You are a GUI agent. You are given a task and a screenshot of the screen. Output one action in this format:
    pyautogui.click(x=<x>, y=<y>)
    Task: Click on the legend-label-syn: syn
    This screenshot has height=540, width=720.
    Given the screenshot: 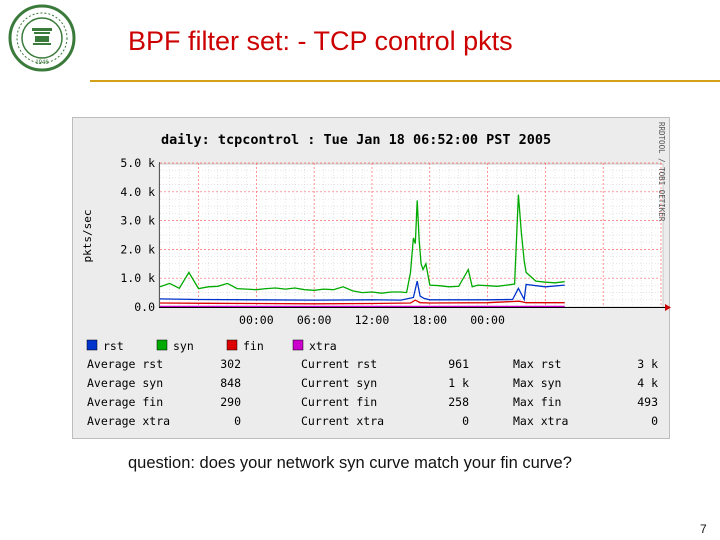 What is the action you would take?
    pyautogui.click(x=183, y=346)
    